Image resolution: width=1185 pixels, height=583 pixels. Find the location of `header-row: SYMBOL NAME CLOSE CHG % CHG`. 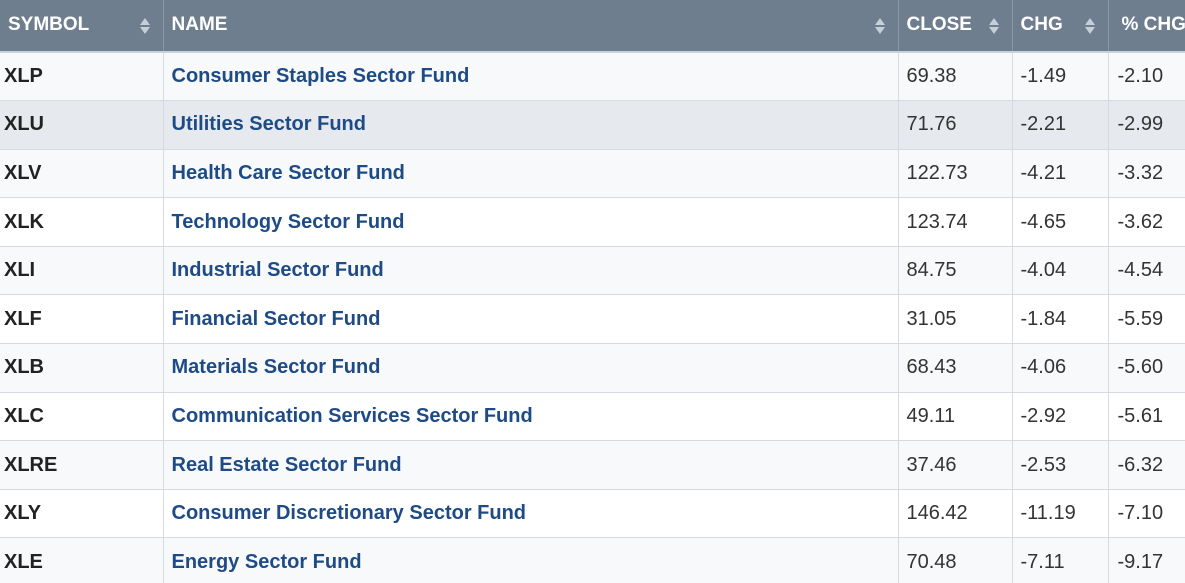

header-row: SYMBOL NAME CLOSE CHG % CHG is located at coordinates (592, 26).